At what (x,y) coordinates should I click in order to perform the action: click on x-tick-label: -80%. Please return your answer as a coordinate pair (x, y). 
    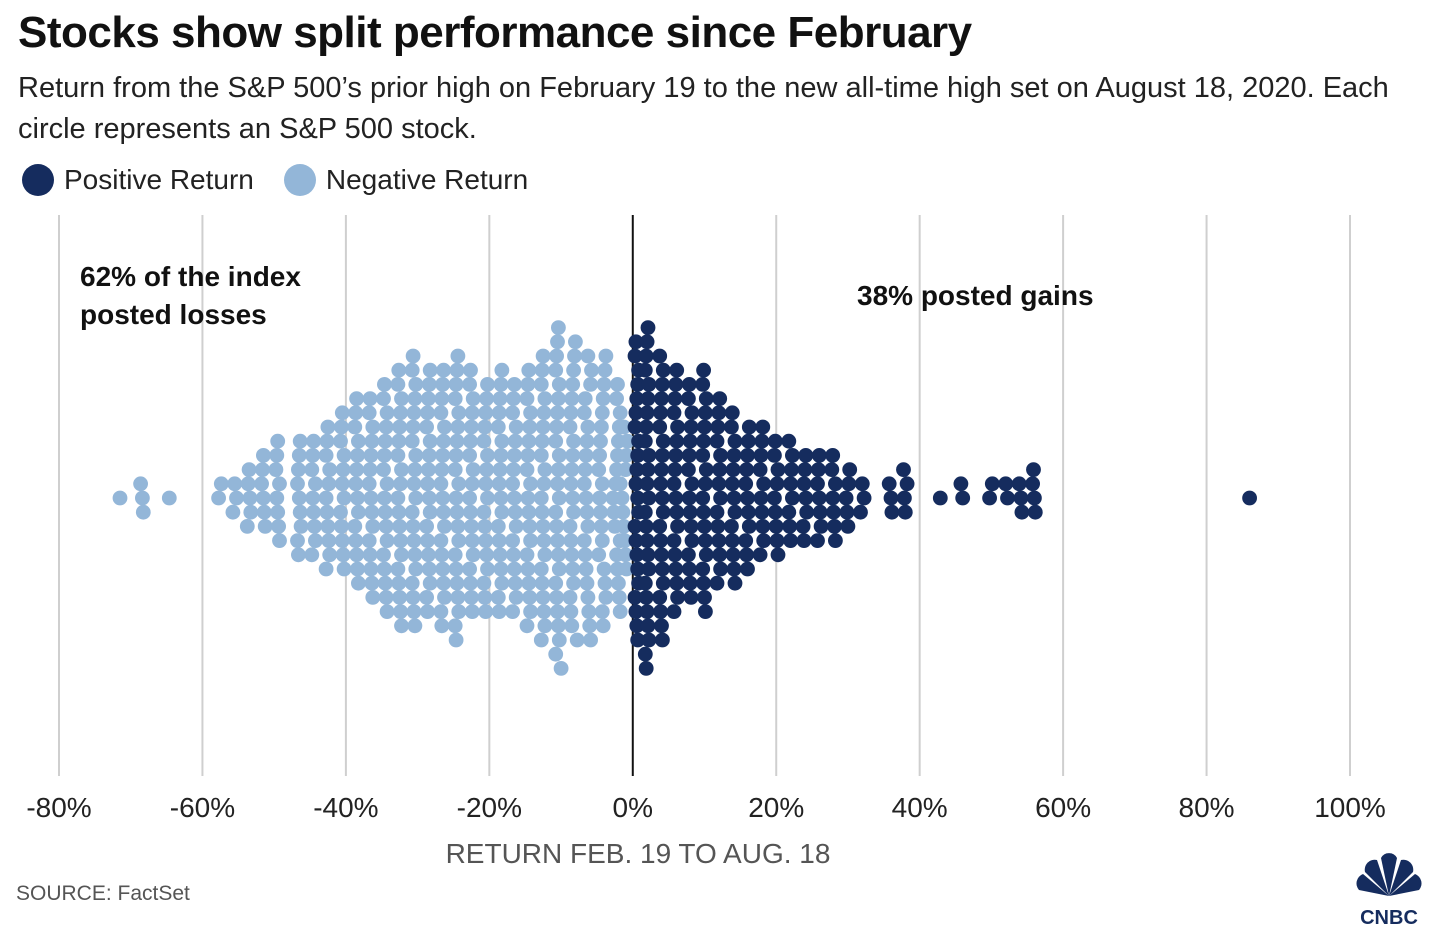
    Looking at the image, I should click on (58, 807).